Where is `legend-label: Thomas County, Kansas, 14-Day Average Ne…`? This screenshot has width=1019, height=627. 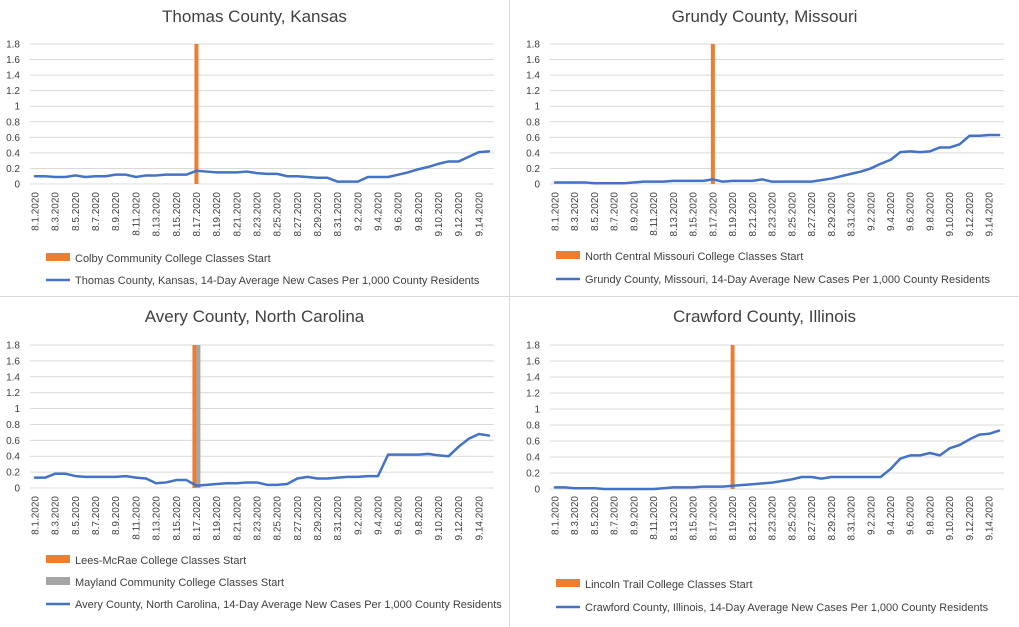
legend-label: Thomas County, Kansas, 14-Day Average Ne… is located at coordinates (277, 281).